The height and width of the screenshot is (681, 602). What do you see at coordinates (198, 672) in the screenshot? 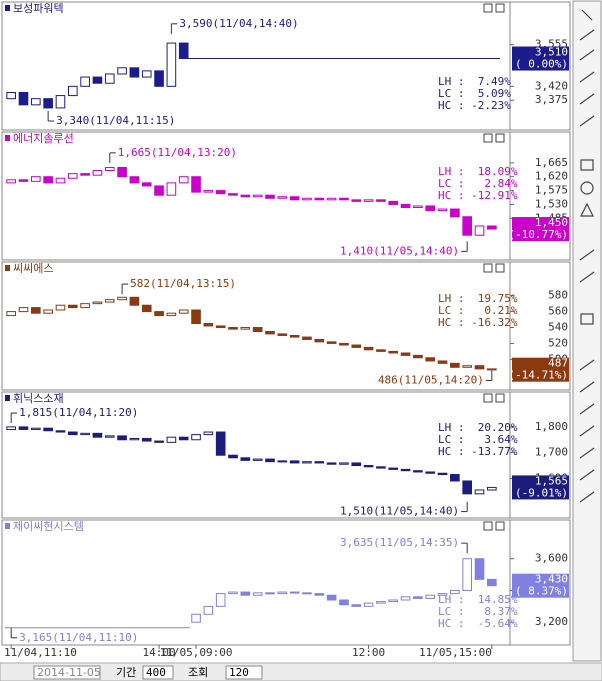
I see `query-button: 조회` at bounding box center [198, 672].